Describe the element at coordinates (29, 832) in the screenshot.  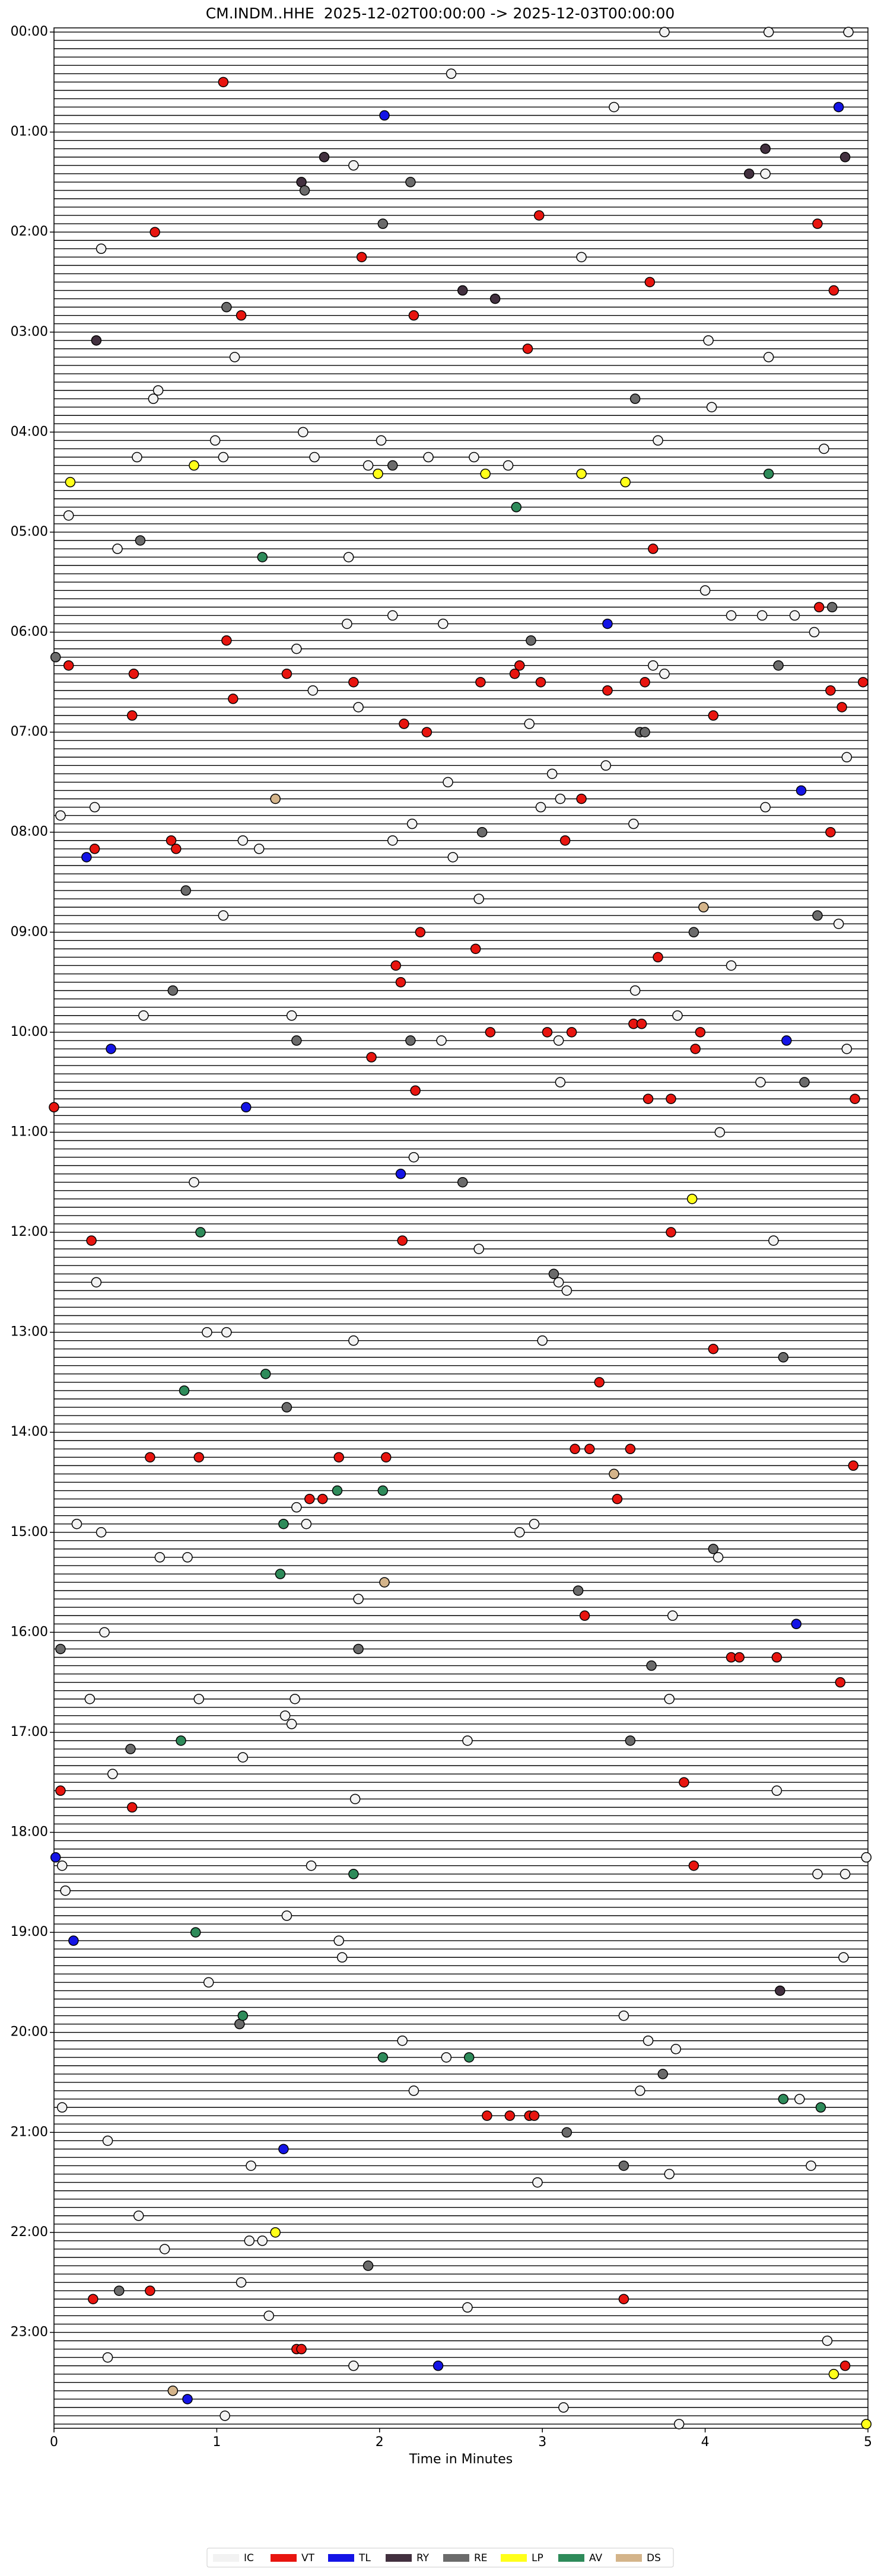
I see `y-tick-label: 08:00` at that location.